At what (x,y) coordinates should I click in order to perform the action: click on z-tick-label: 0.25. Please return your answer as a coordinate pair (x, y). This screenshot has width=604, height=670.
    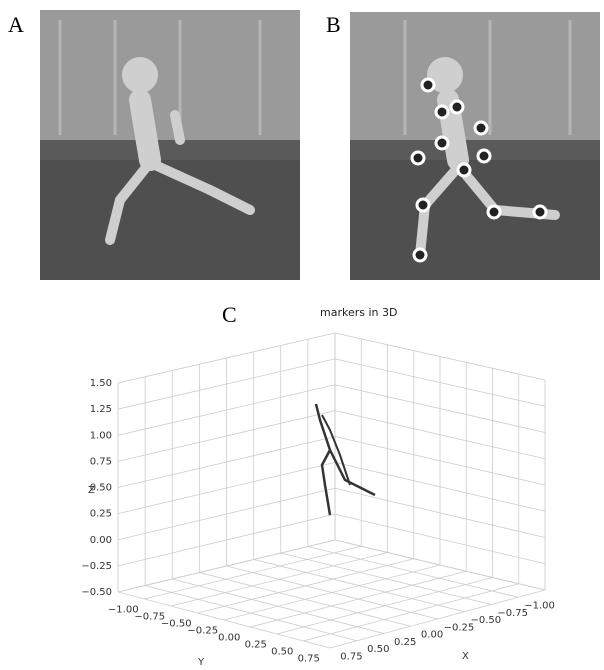
    Looking at the image, I should click on (101, 514).